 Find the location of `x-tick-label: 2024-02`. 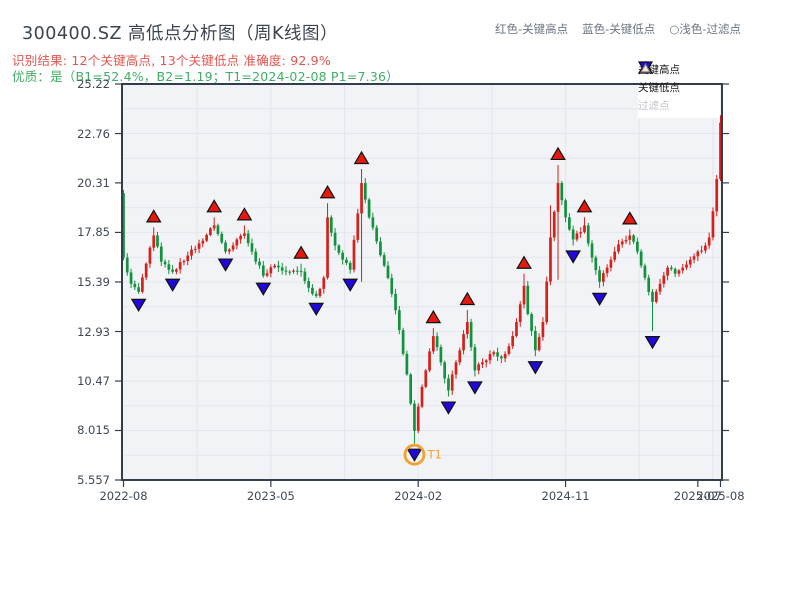

x-tick-label: 2024-02 is located at coordinates (418, 496).